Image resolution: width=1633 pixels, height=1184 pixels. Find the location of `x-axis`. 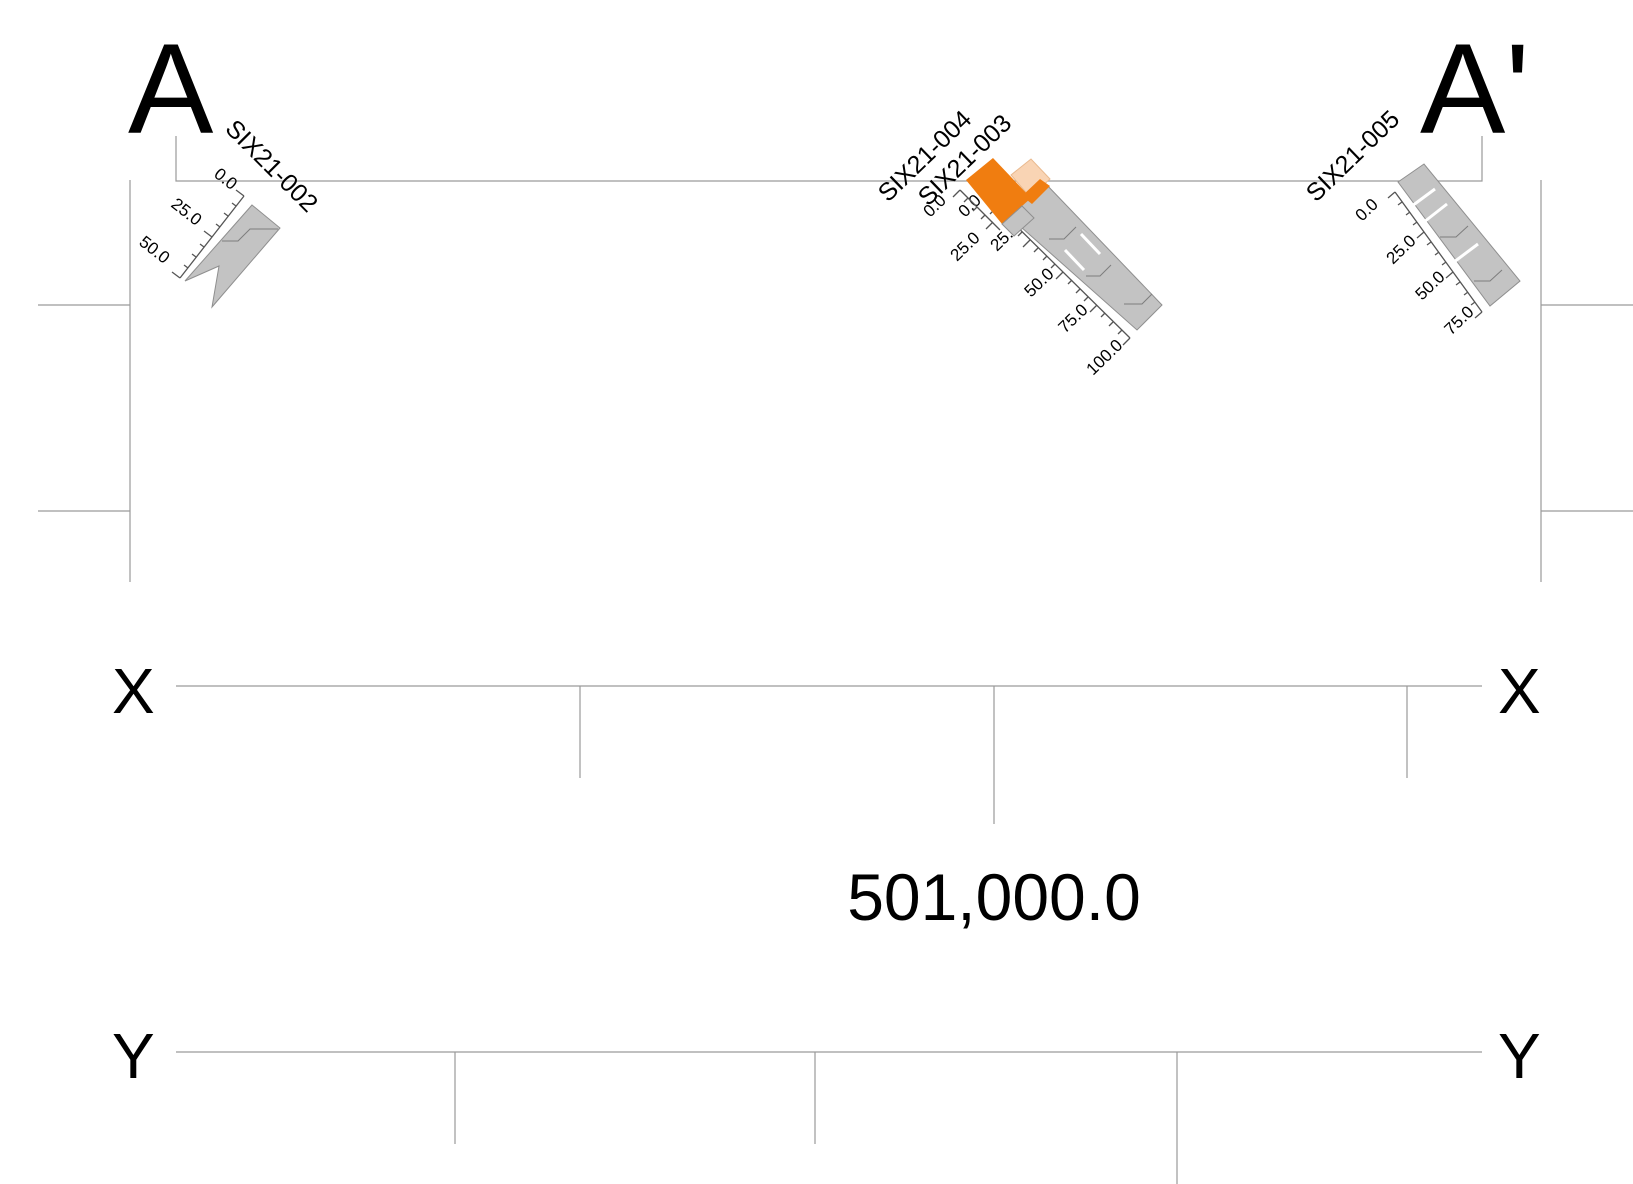

x-axis is located at coordinates (829, 754).